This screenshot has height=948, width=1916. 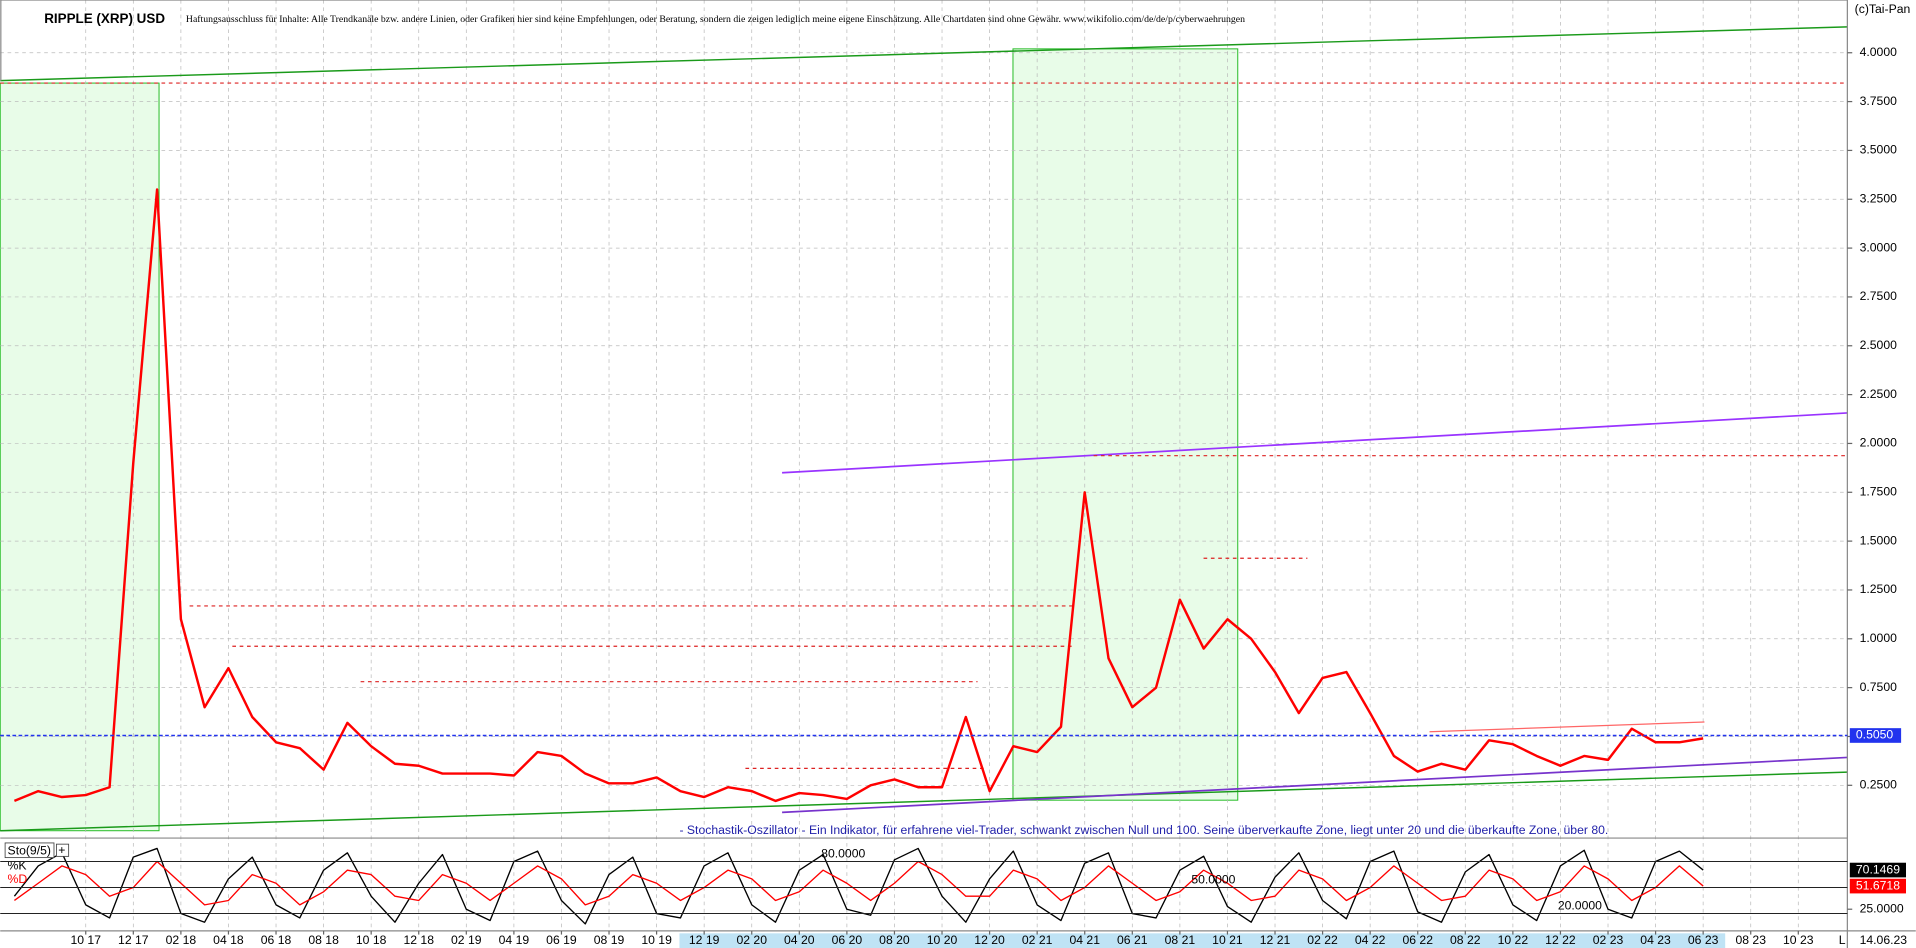 What do you see at coordinates (1132, 940) in the screenshot?
I see `x-tick-label: 06 21` at bounding box center [1132, 940].